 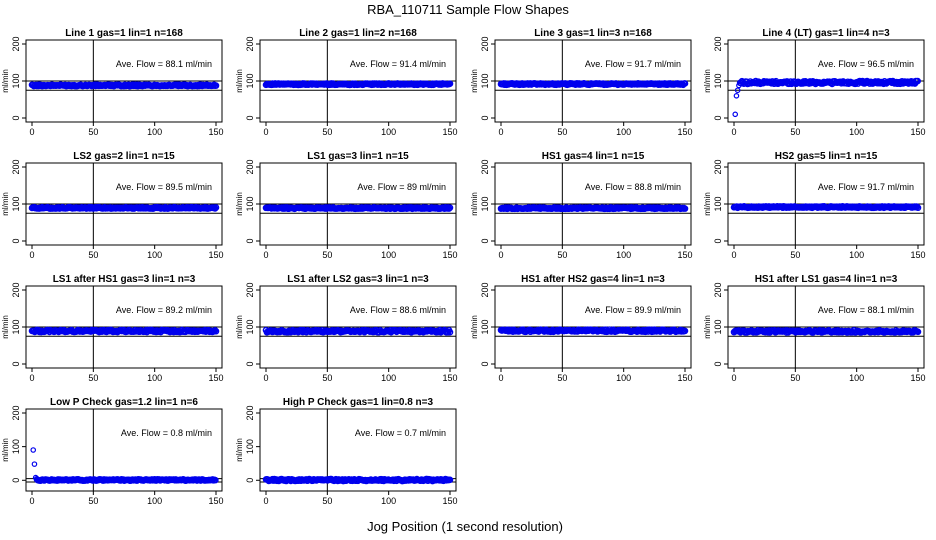 I want to click on average-flow-annotation: Ave. Flow = 0.8 ml/min, so click(x=166, y=433).